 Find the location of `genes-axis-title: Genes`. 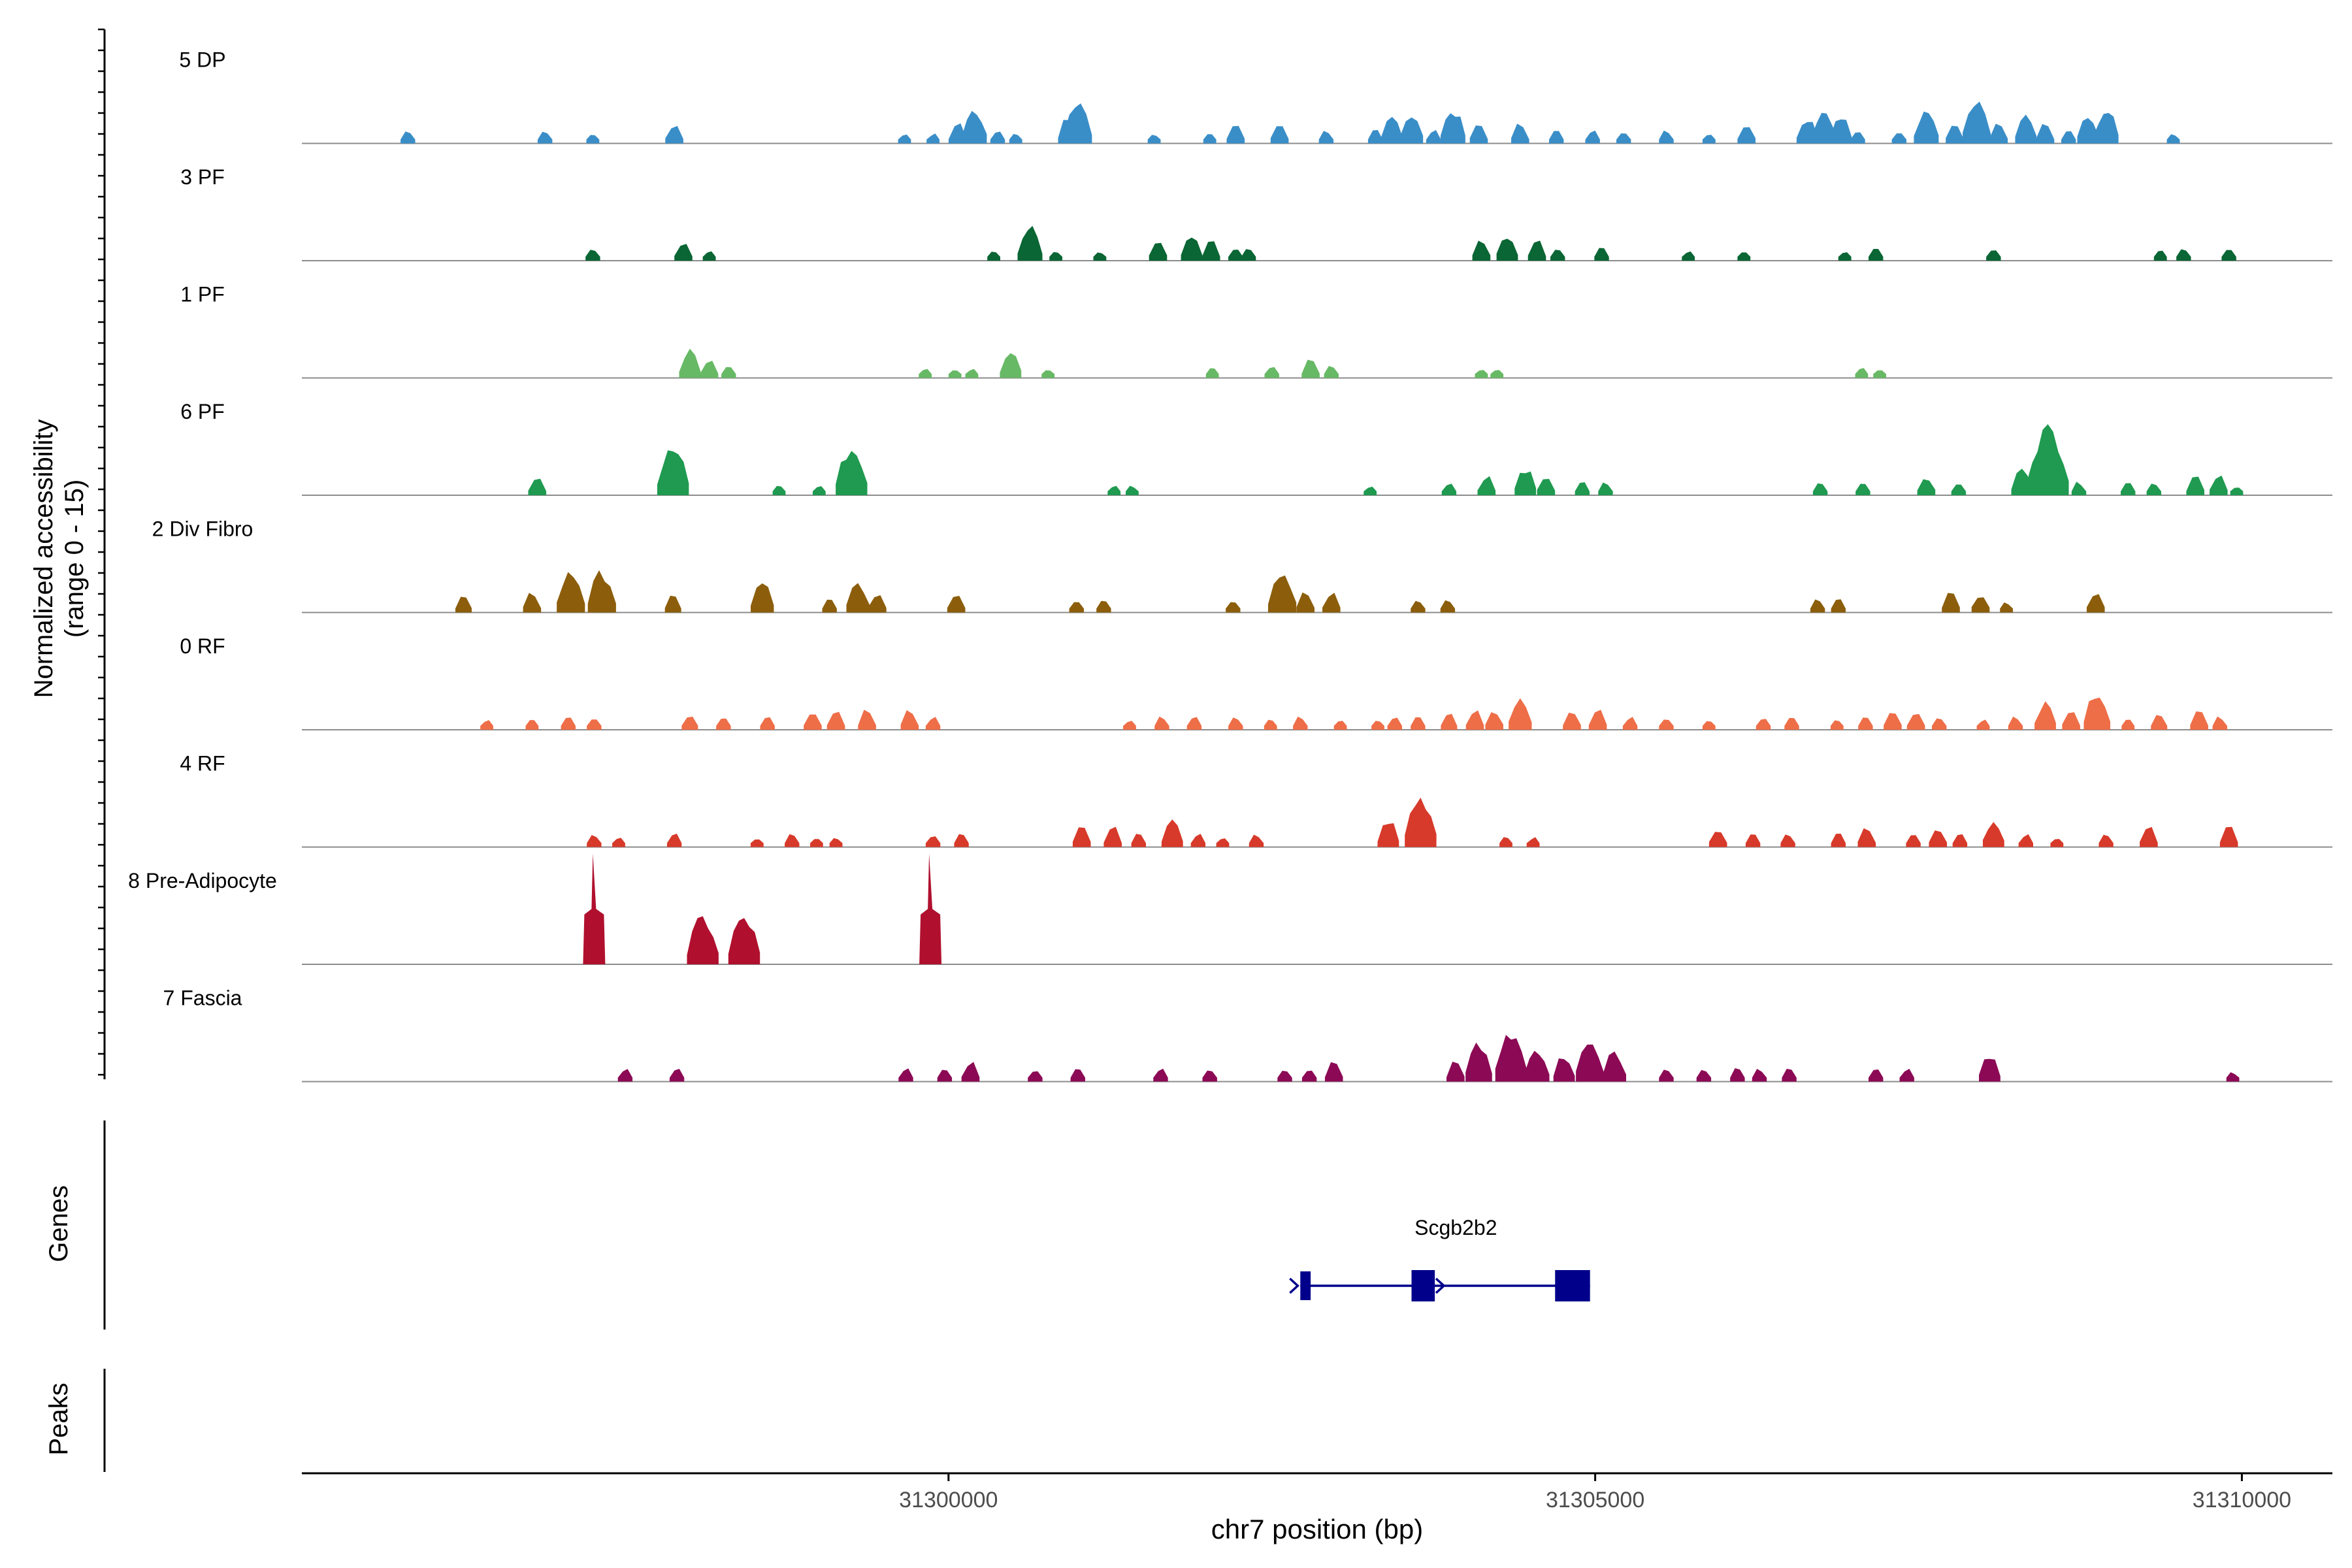

genes-axis-title: Genes is located at coordinates (58, 1223).